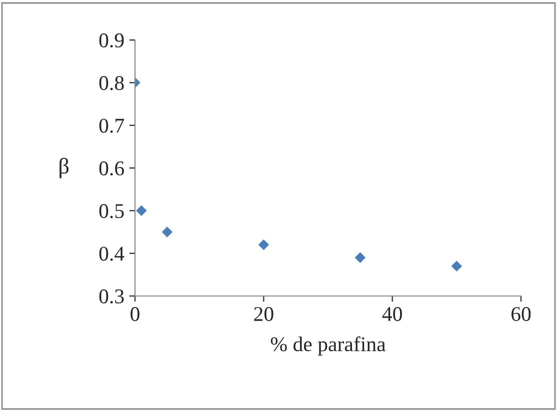 The width and height of the screenshot is (558, 411). What do you see at coordinates (111, 211) in the screenshot?
I see `y-tick-label: 0.5` at bounding box center [111, 211].